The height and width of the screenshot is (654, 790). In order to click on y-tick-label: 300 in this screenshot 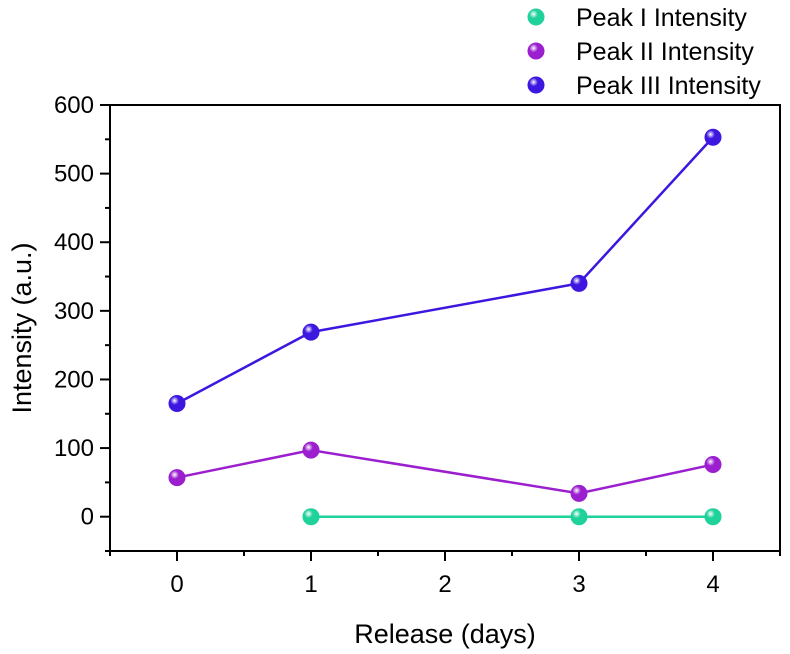, I will do `click(74, 311)`.